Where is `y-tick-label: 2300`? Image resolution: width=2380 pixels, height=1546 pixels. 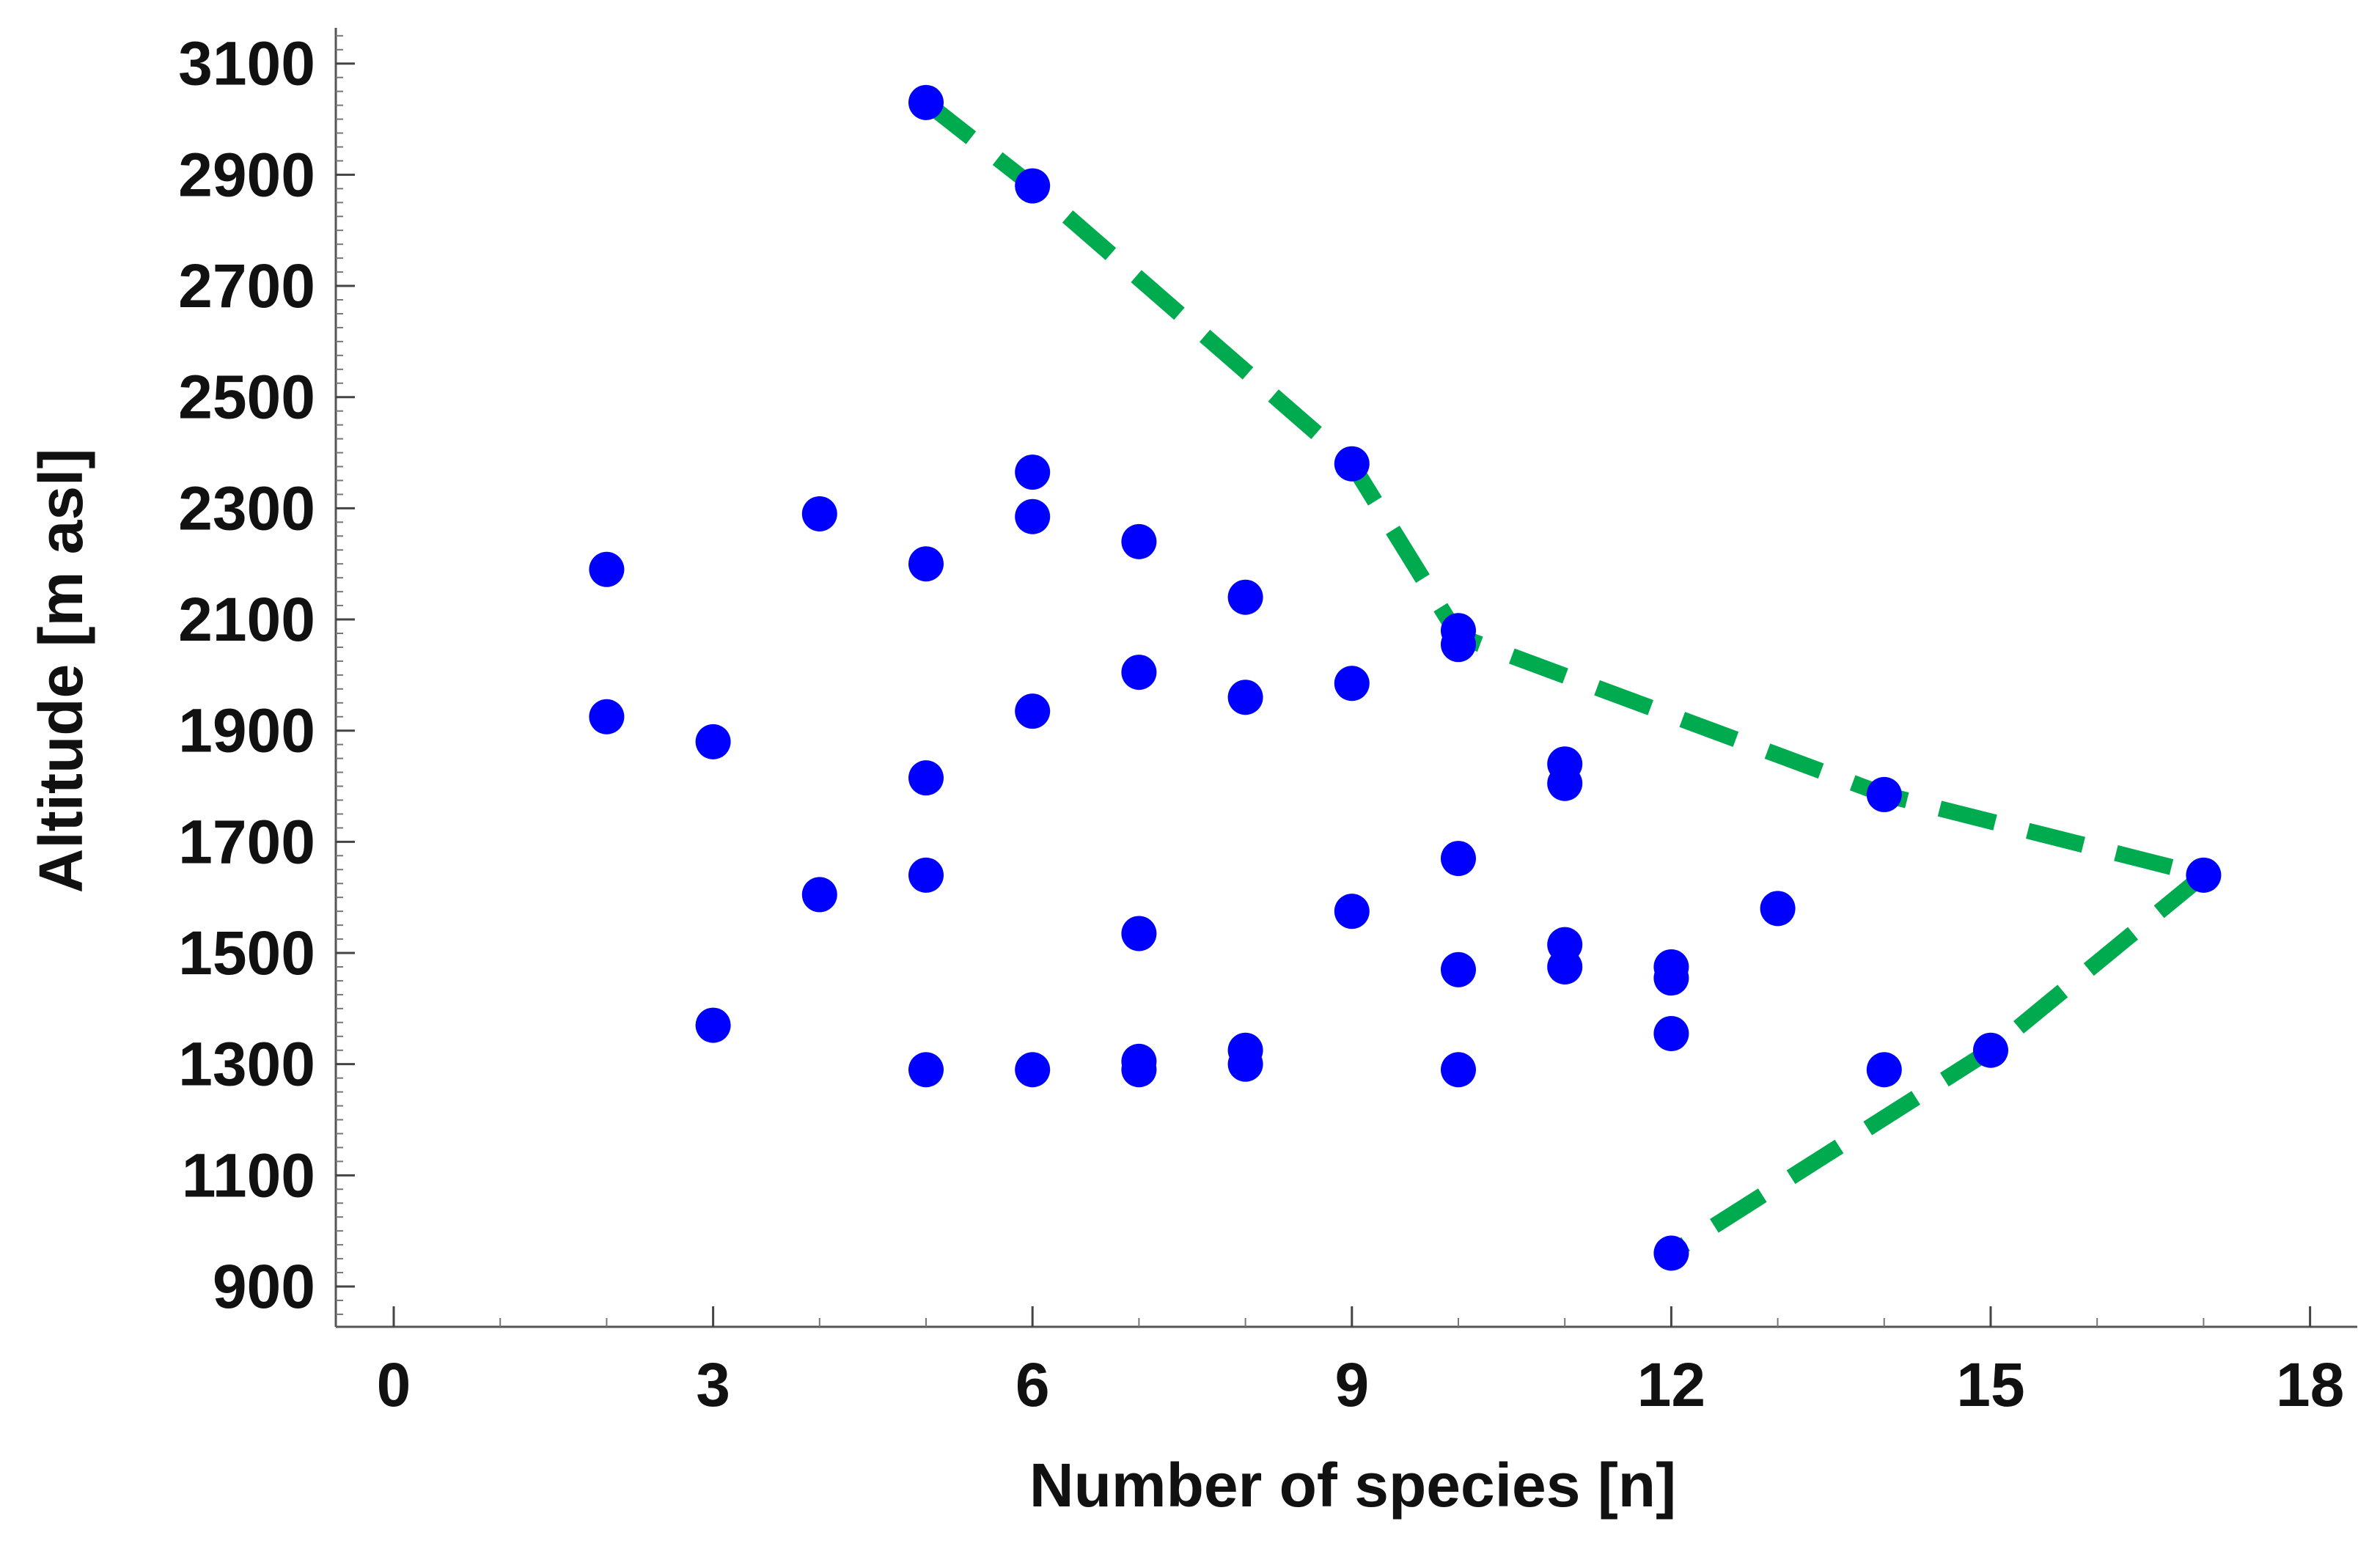
y-tick-label: 2300 is located at coordinates (247, 508).